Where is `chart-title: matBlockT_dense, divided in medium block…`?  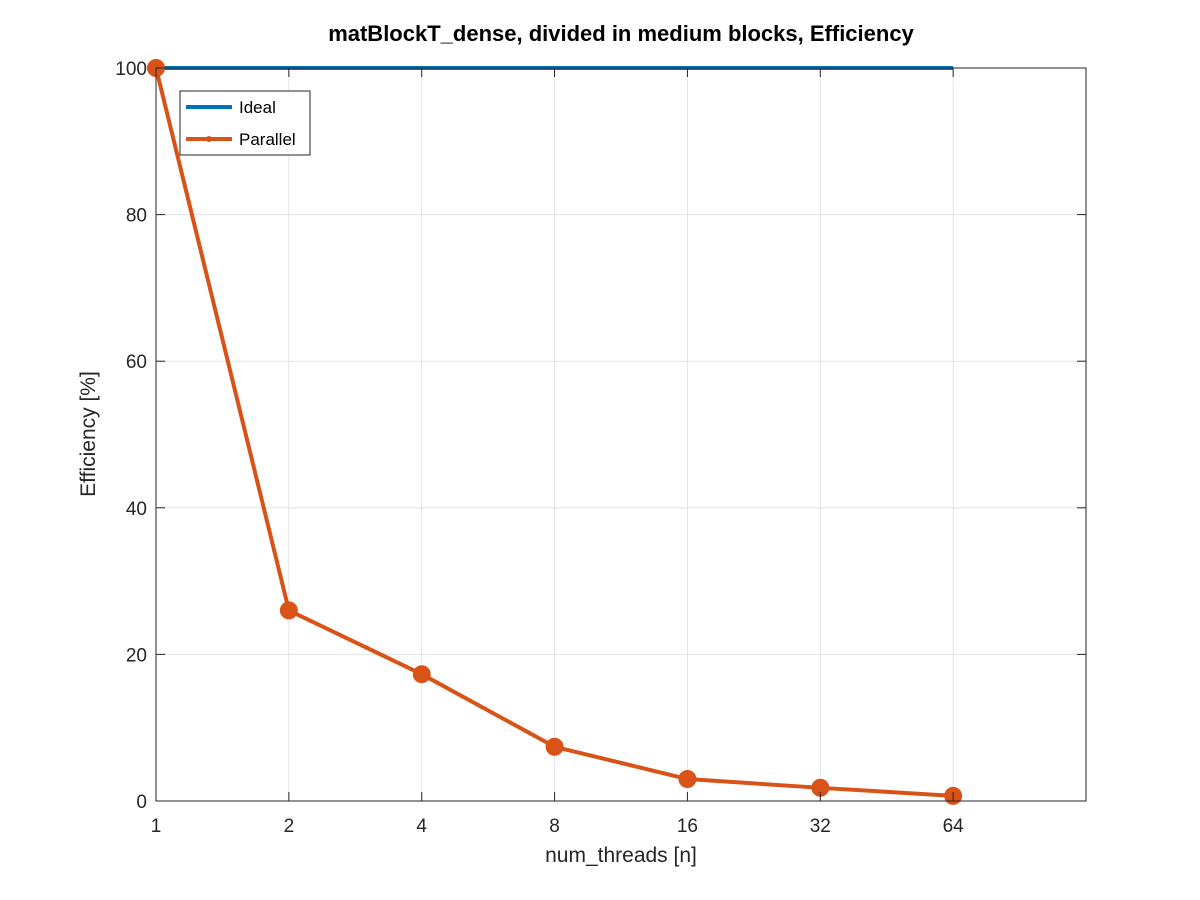
chart-title: matBlockT_dense, divided in medium block… is located at coordinates (621, 33).